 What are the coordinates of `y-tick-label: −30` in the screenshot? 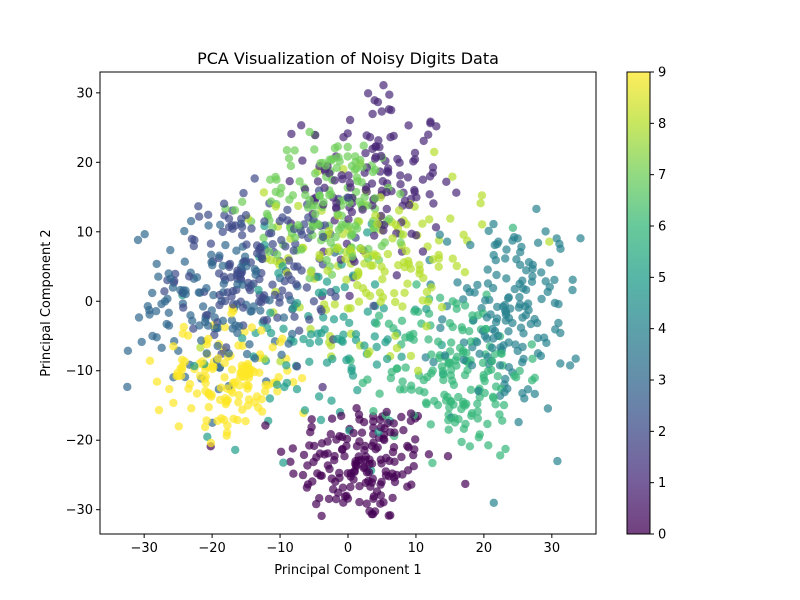 It's located at (79, 510).